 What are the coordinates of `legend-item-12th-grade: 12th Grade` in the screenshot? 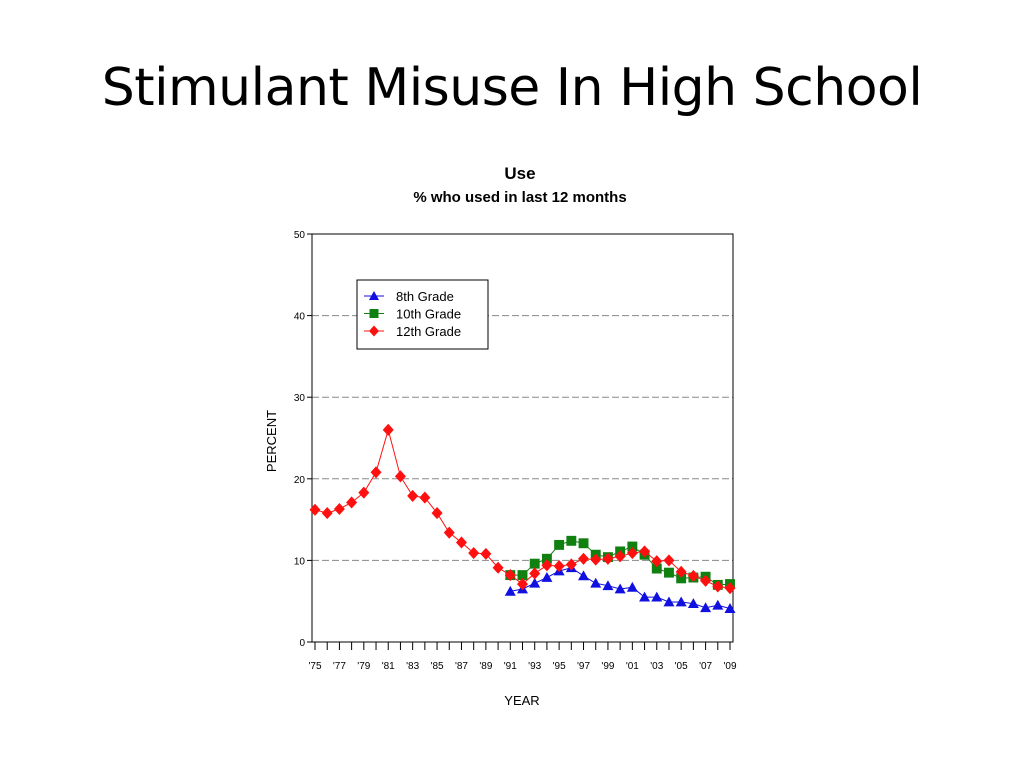 It's located at (412, 331).